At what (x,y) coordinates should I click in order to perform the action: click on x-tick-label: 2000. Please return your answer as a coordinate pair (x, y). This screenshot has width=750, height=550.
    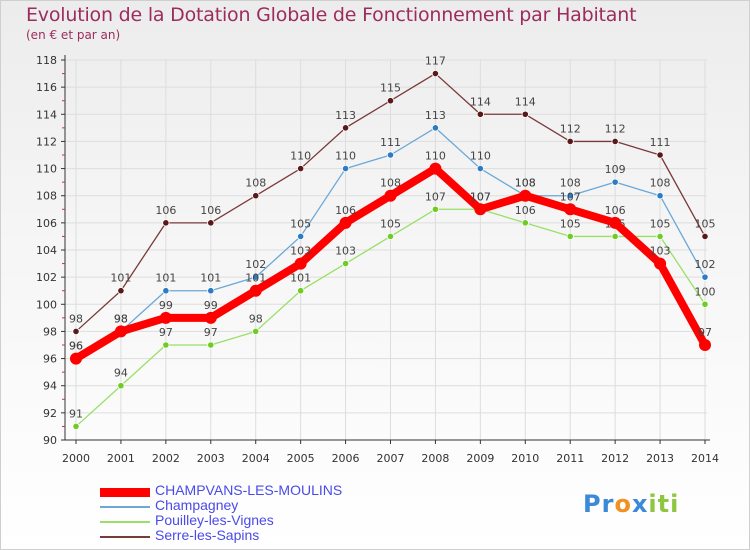
    Looking at the image, I should click on (76, 458).